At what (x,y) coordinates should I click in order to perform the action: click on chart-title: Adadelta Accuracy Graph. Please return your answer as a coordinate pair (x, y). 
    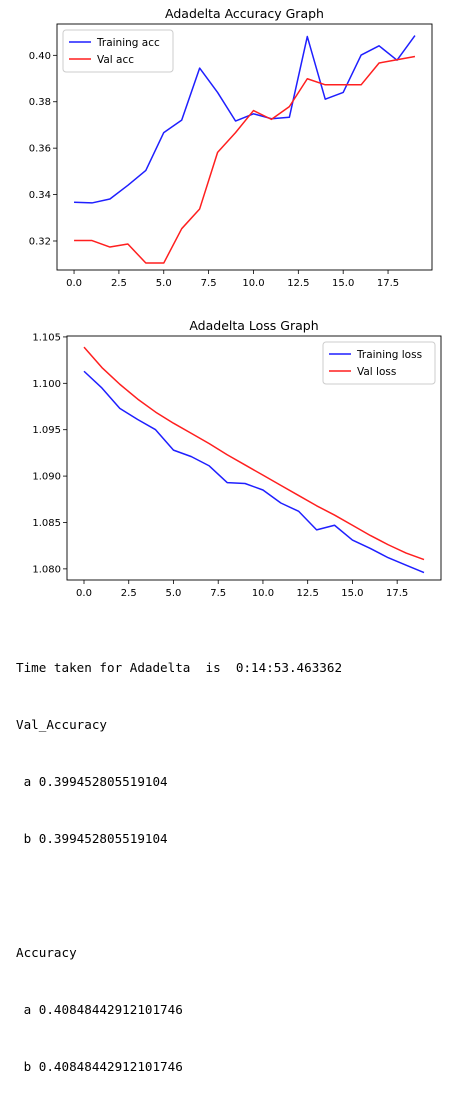
    Looking at the image, I should click on (244, 13).